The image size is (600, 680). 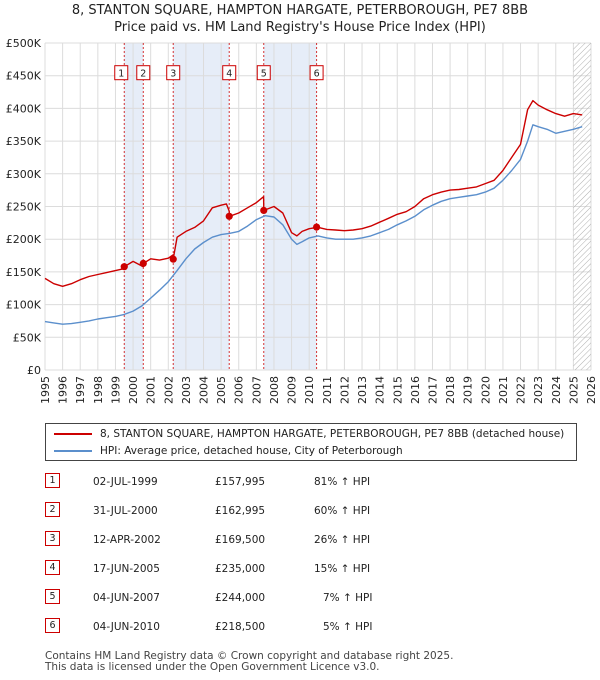 I want to click on sale-row: 2 31-JUL-2000 £162,995 60% ↑ HPI, so click(x=300, y=513).